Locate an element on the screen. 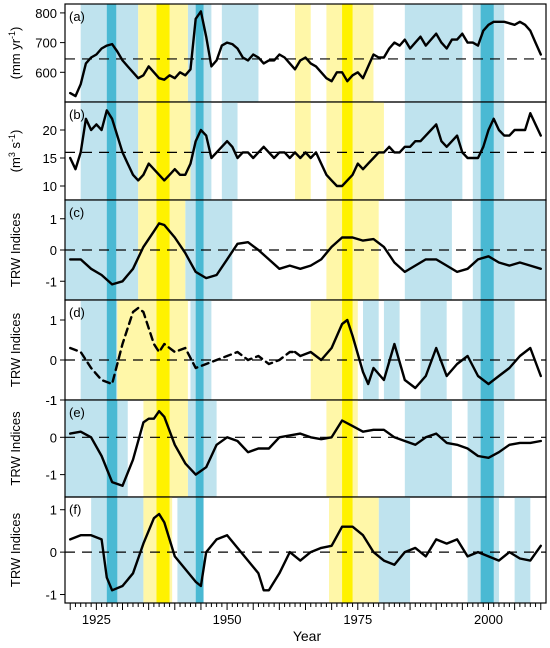  panel-label: (f) is located at coordinates (75, 509).